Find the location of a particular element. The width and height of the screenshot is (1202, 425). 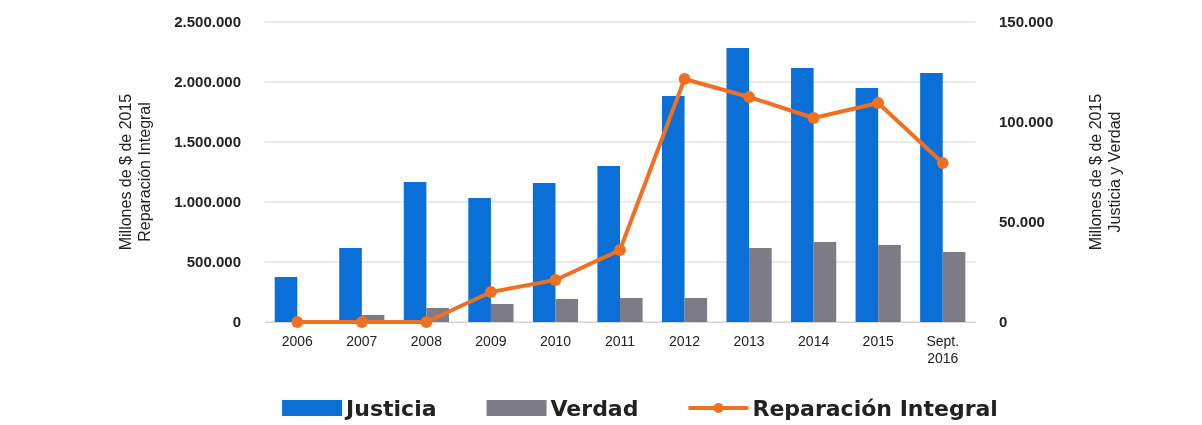

y2-tick-label: 0 is located at coordinates (1003, 322).